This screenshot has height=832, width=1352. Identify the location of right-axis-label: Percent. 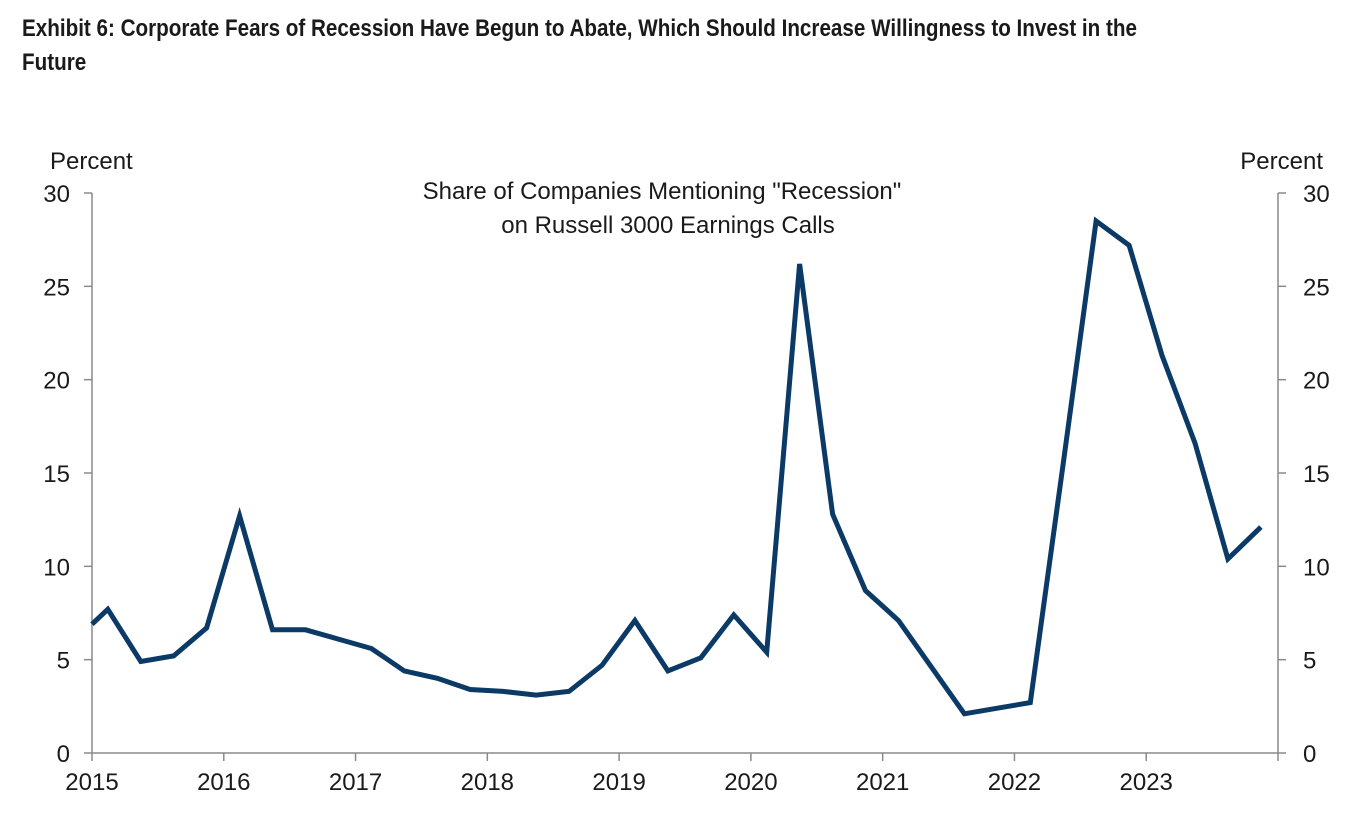
(1281, 161).